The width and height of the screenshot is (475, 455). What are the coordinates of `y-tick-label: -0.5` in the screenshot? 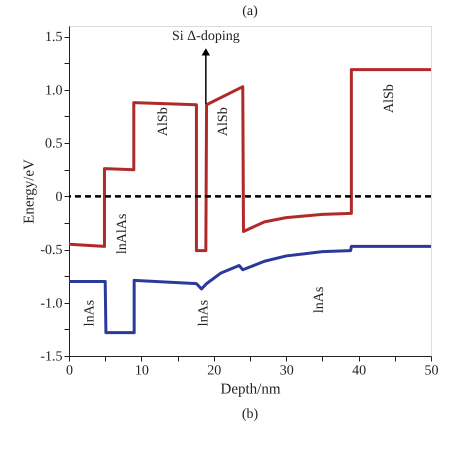 It's located at (51, 250).